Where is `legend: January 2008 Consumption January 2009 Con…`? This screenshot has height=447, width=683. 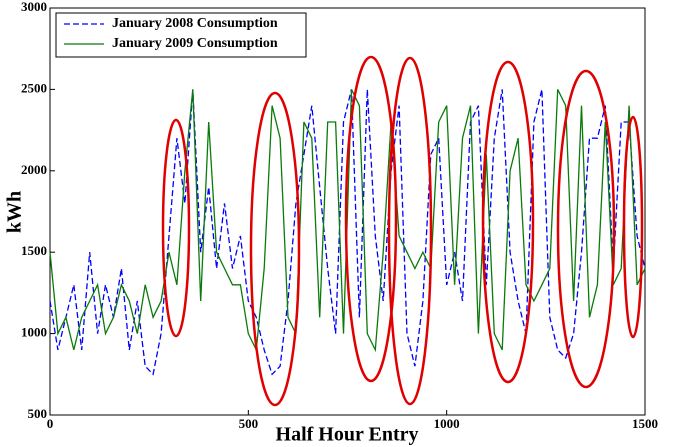 legend: January 2008 Consumption January 2009 Con… is located at coordinates (181, 35).